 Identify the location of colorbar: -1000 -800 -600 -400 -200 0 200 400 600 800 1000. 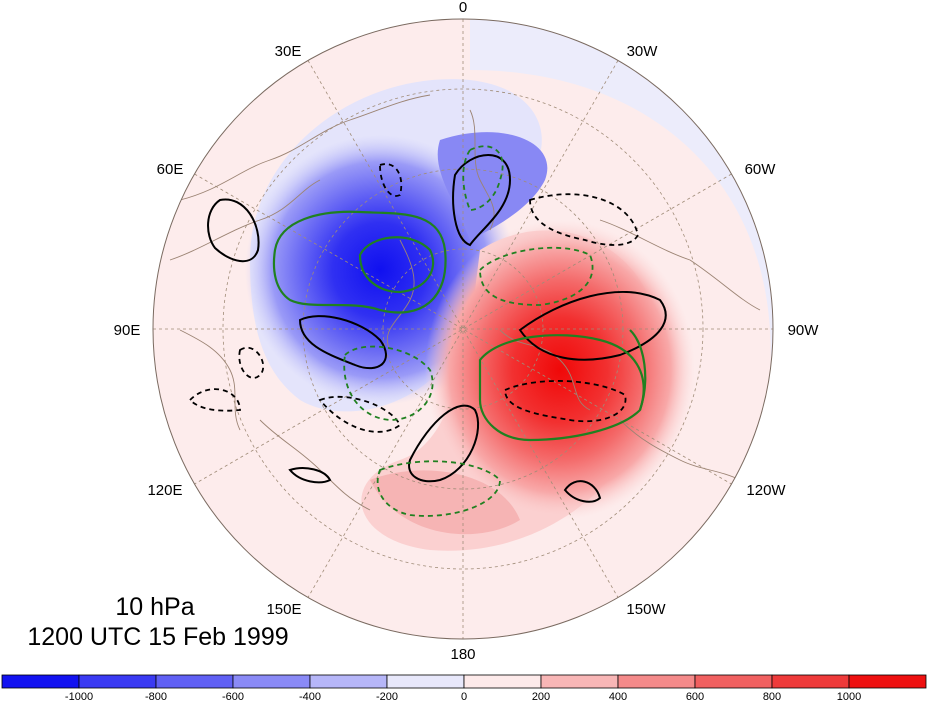
(464, 688).